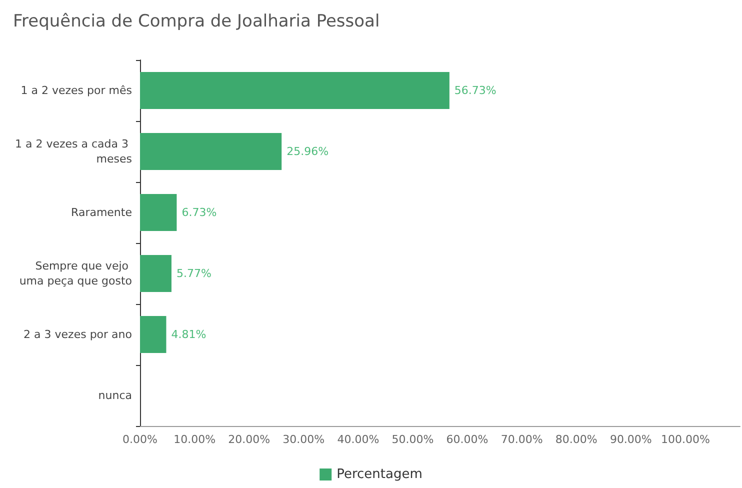 This screenshot has height=488, width=742. Describe the element at coordinates (194, 273) in the screenshot. I see `text: 5.77%` at that location.